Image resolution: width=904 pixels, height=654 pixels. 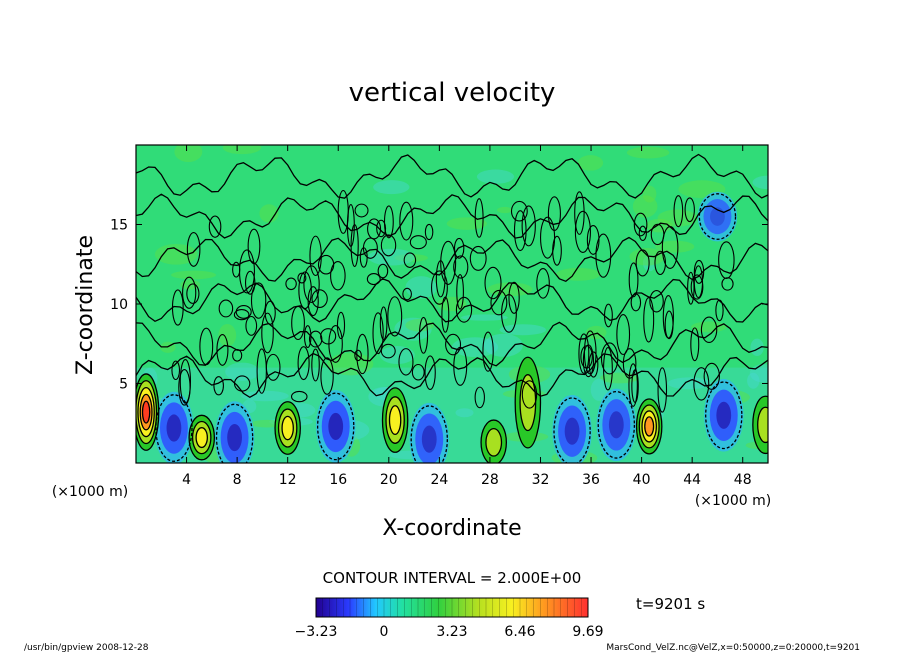 I want to click on colorbar-tick-label: −3.23, so click(x=316, y=632).